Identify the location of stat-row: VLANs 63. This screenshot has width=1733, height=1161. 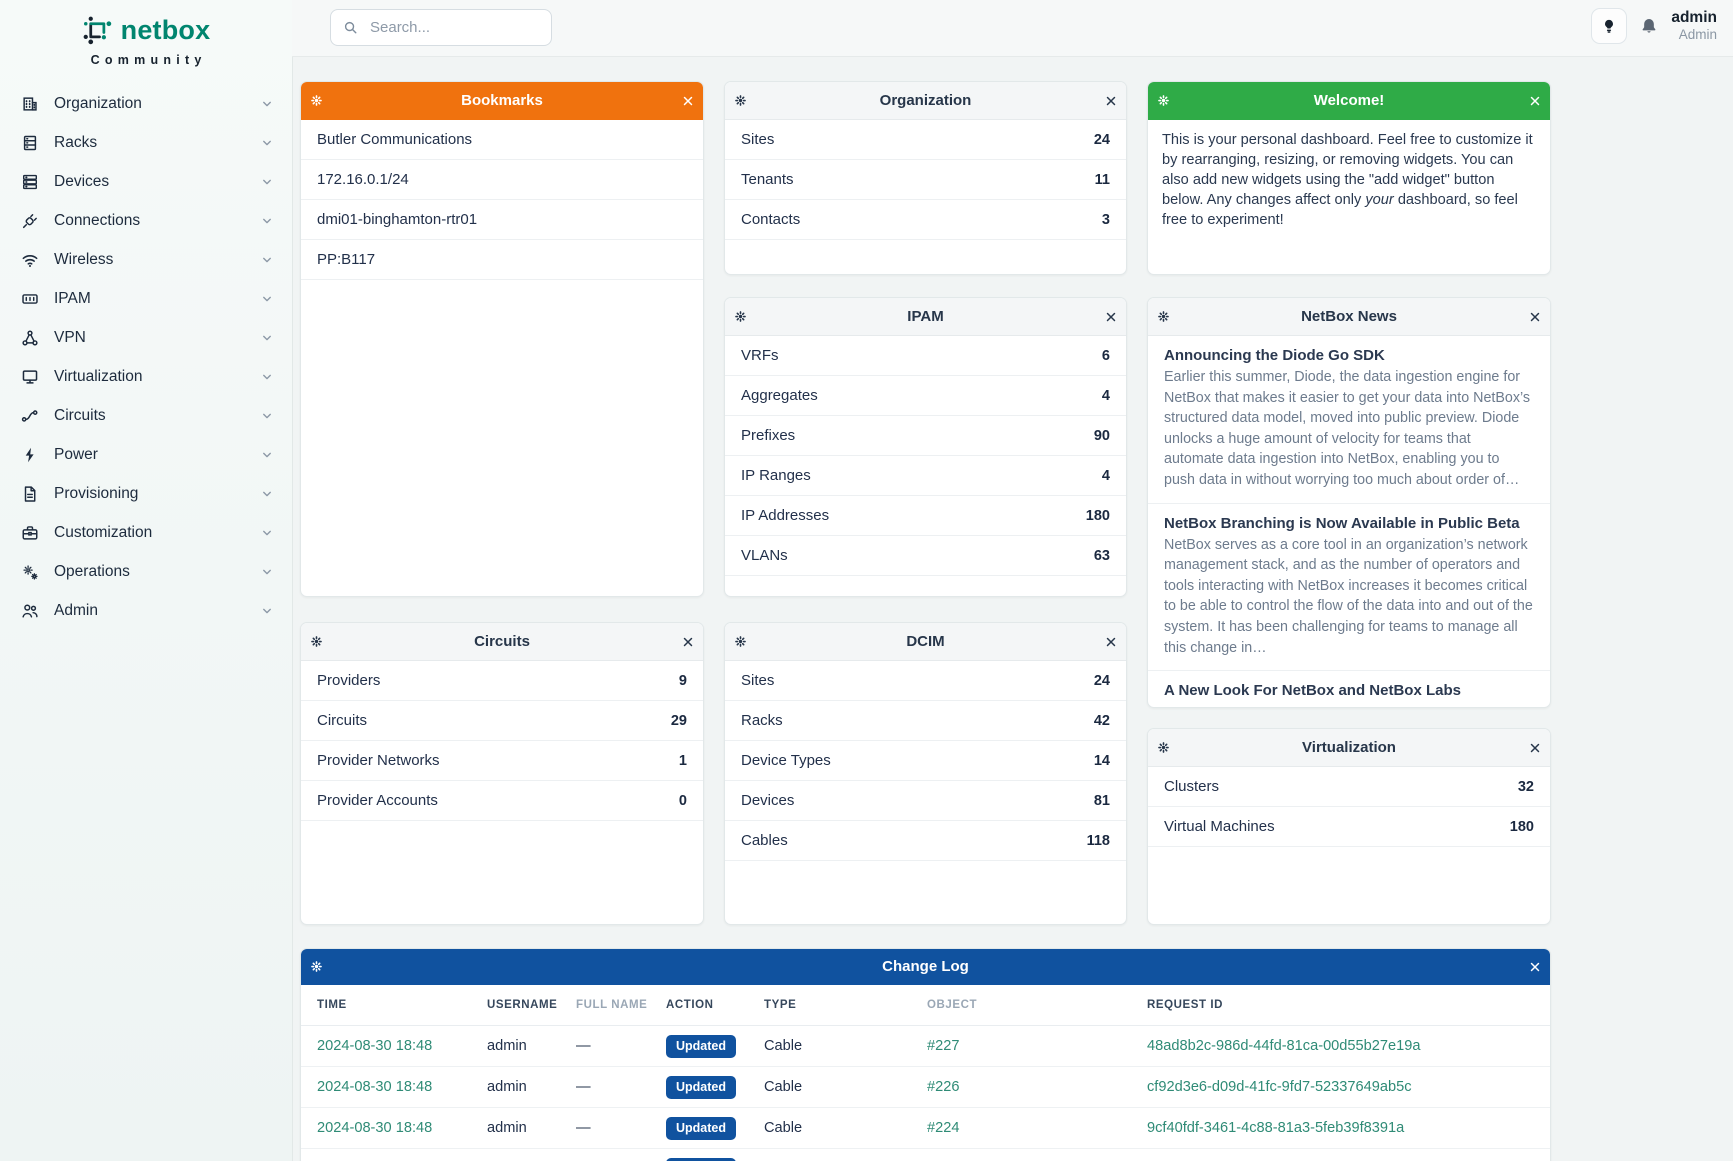
(925, 556).